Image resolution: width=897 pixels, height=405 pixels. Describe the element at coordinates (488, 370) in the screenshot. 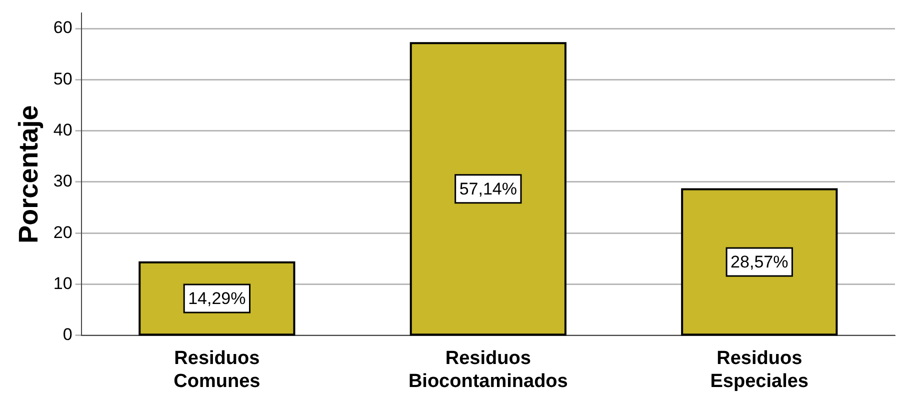

I see `x-tick-label: Residuos Biocontaminados` at that location.